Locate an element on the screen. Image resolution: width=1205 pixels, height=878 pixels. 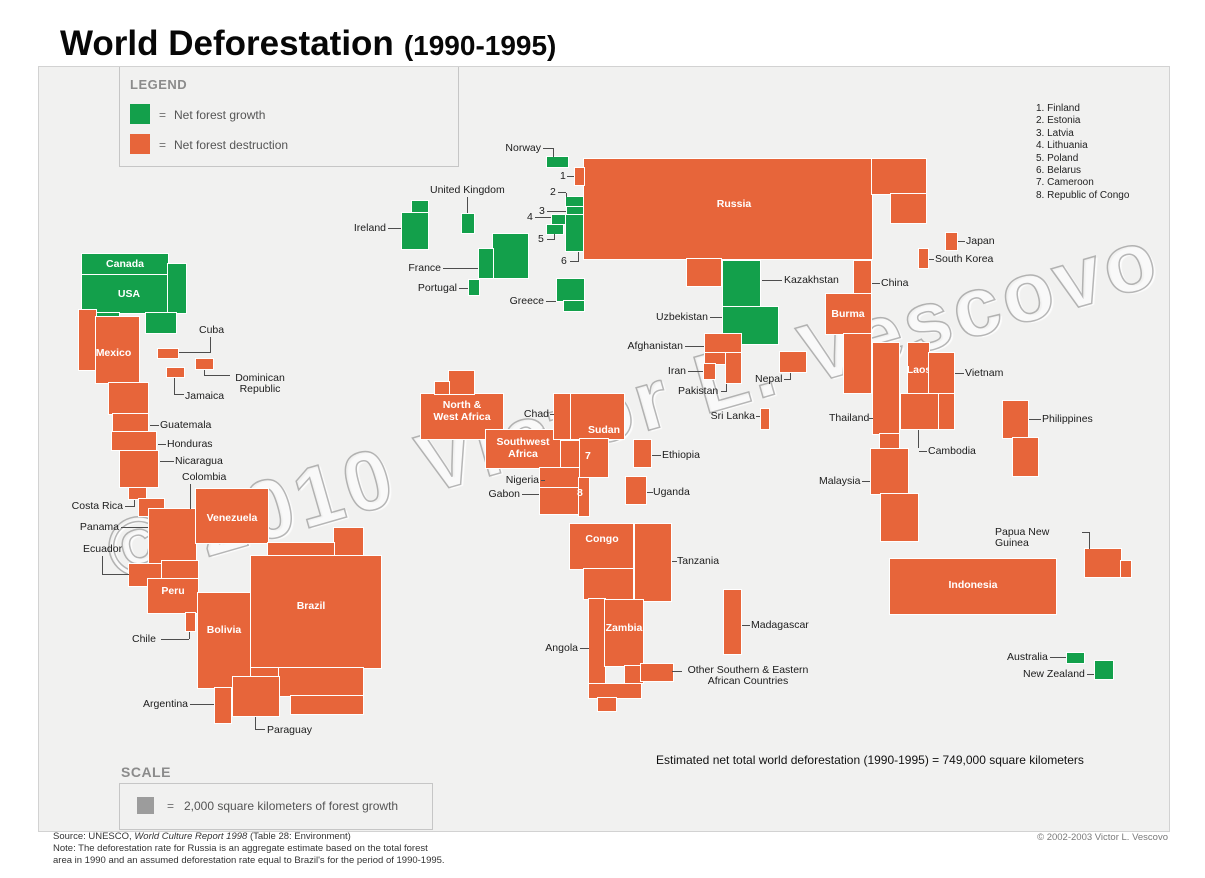
country-label-cameroon: 7 is located at coordinates (588, 456).